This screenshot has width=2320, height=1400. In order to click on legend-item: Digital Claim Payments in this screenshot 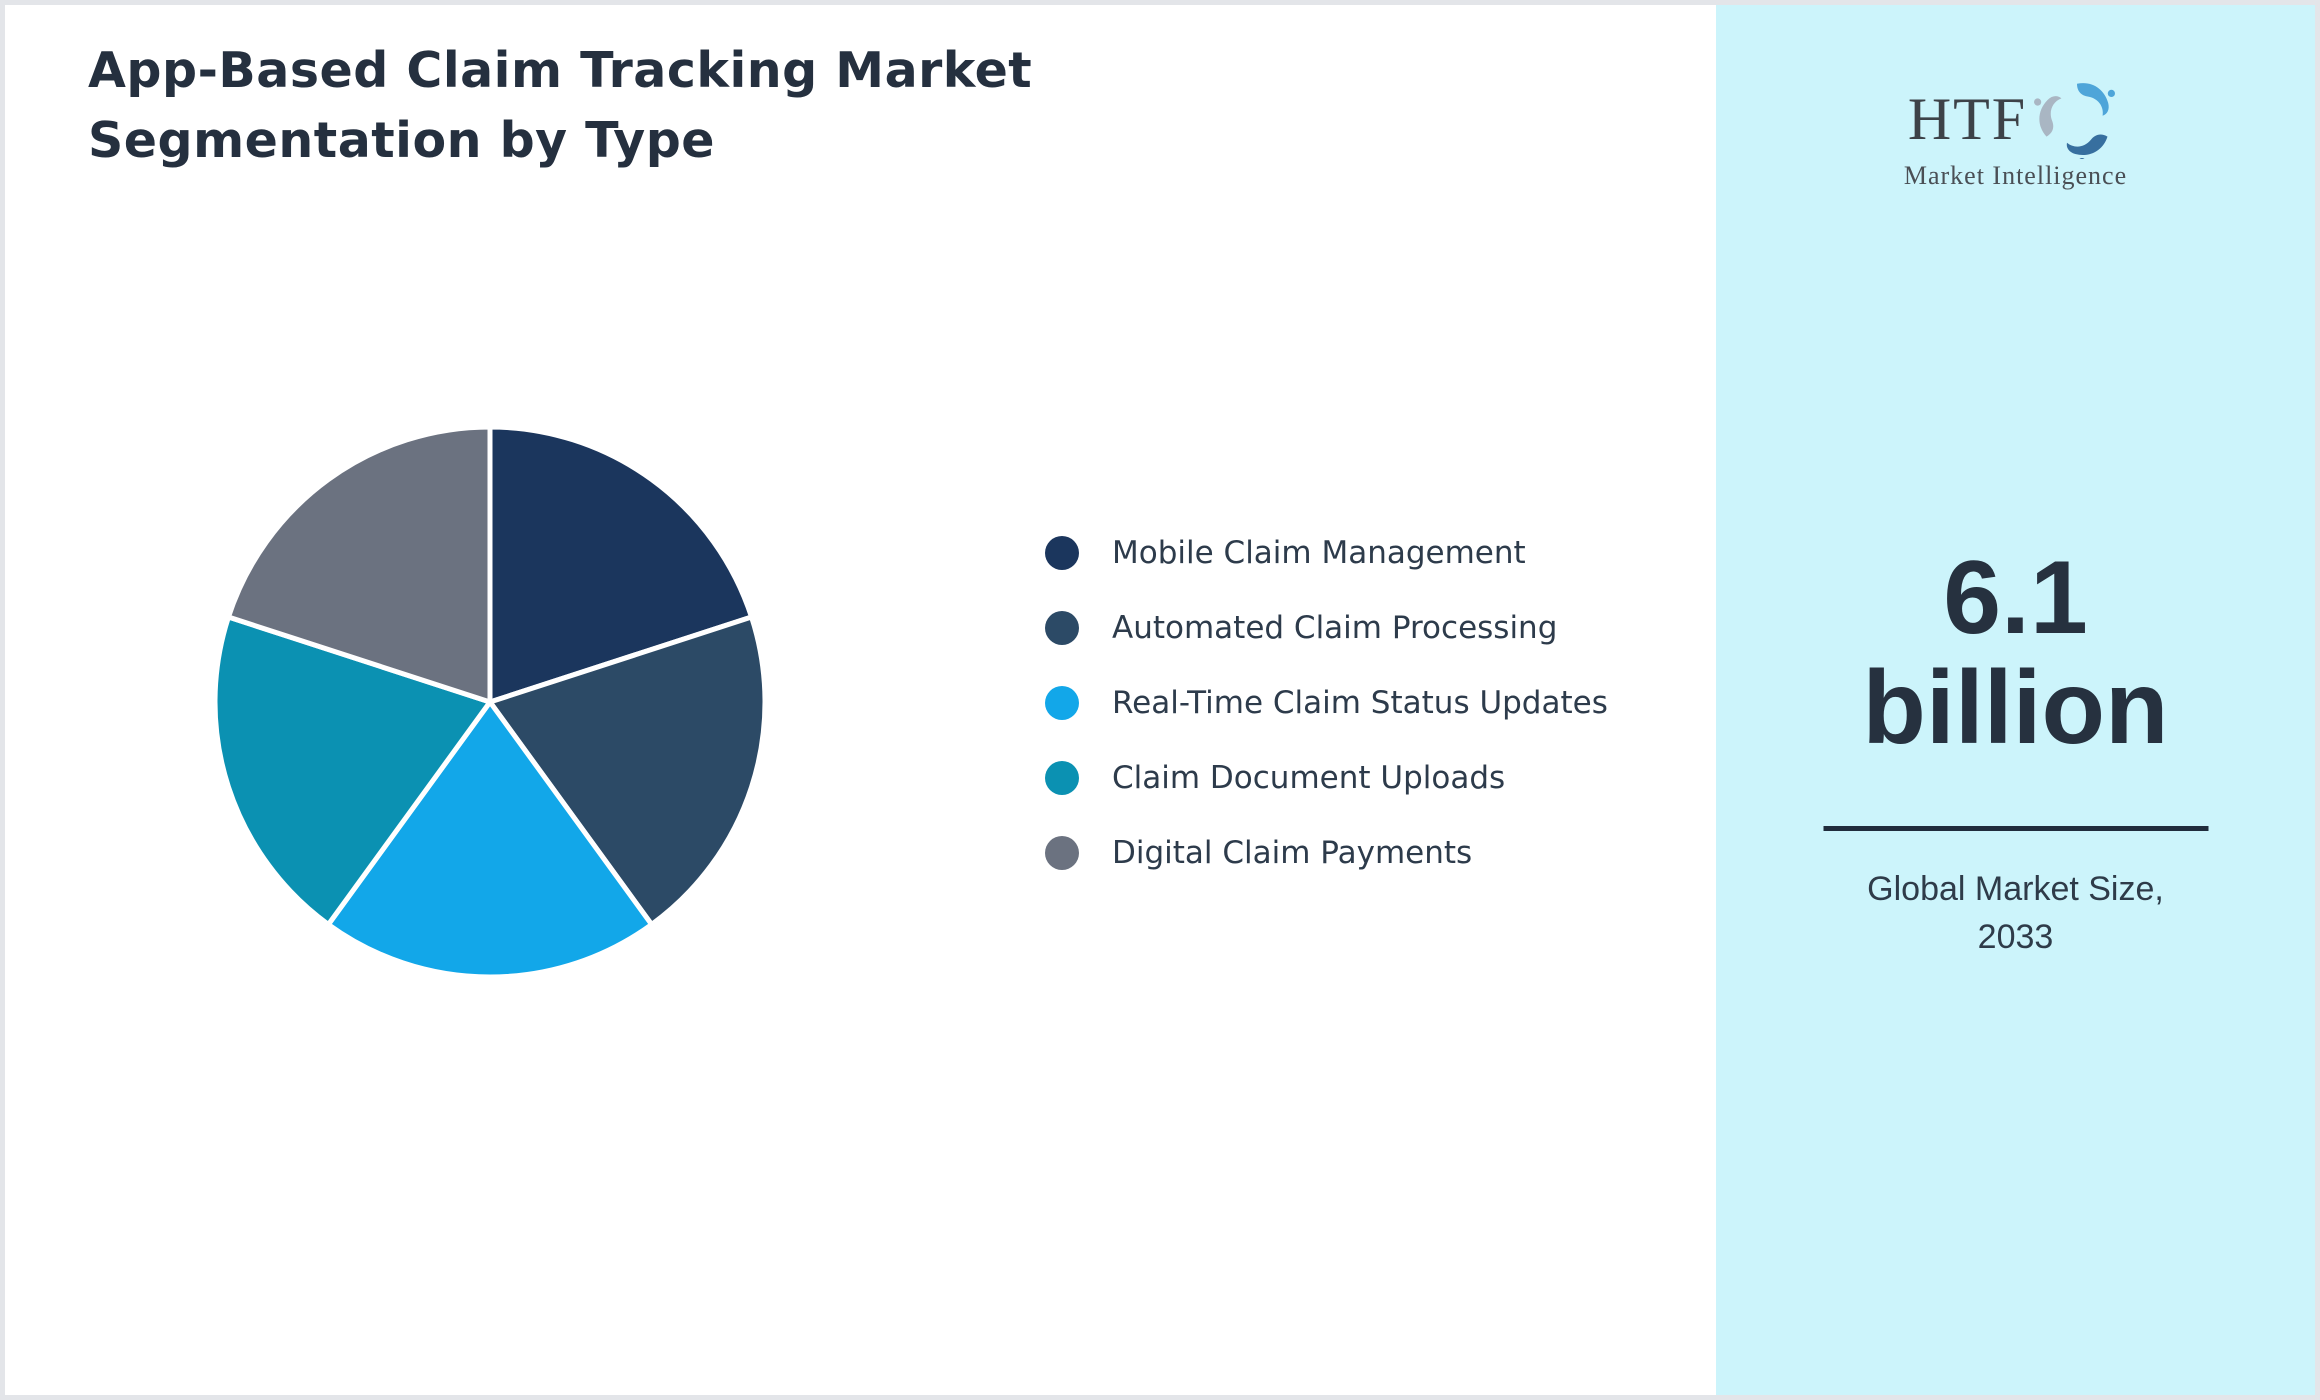, I will do `click(1326, 852)`.